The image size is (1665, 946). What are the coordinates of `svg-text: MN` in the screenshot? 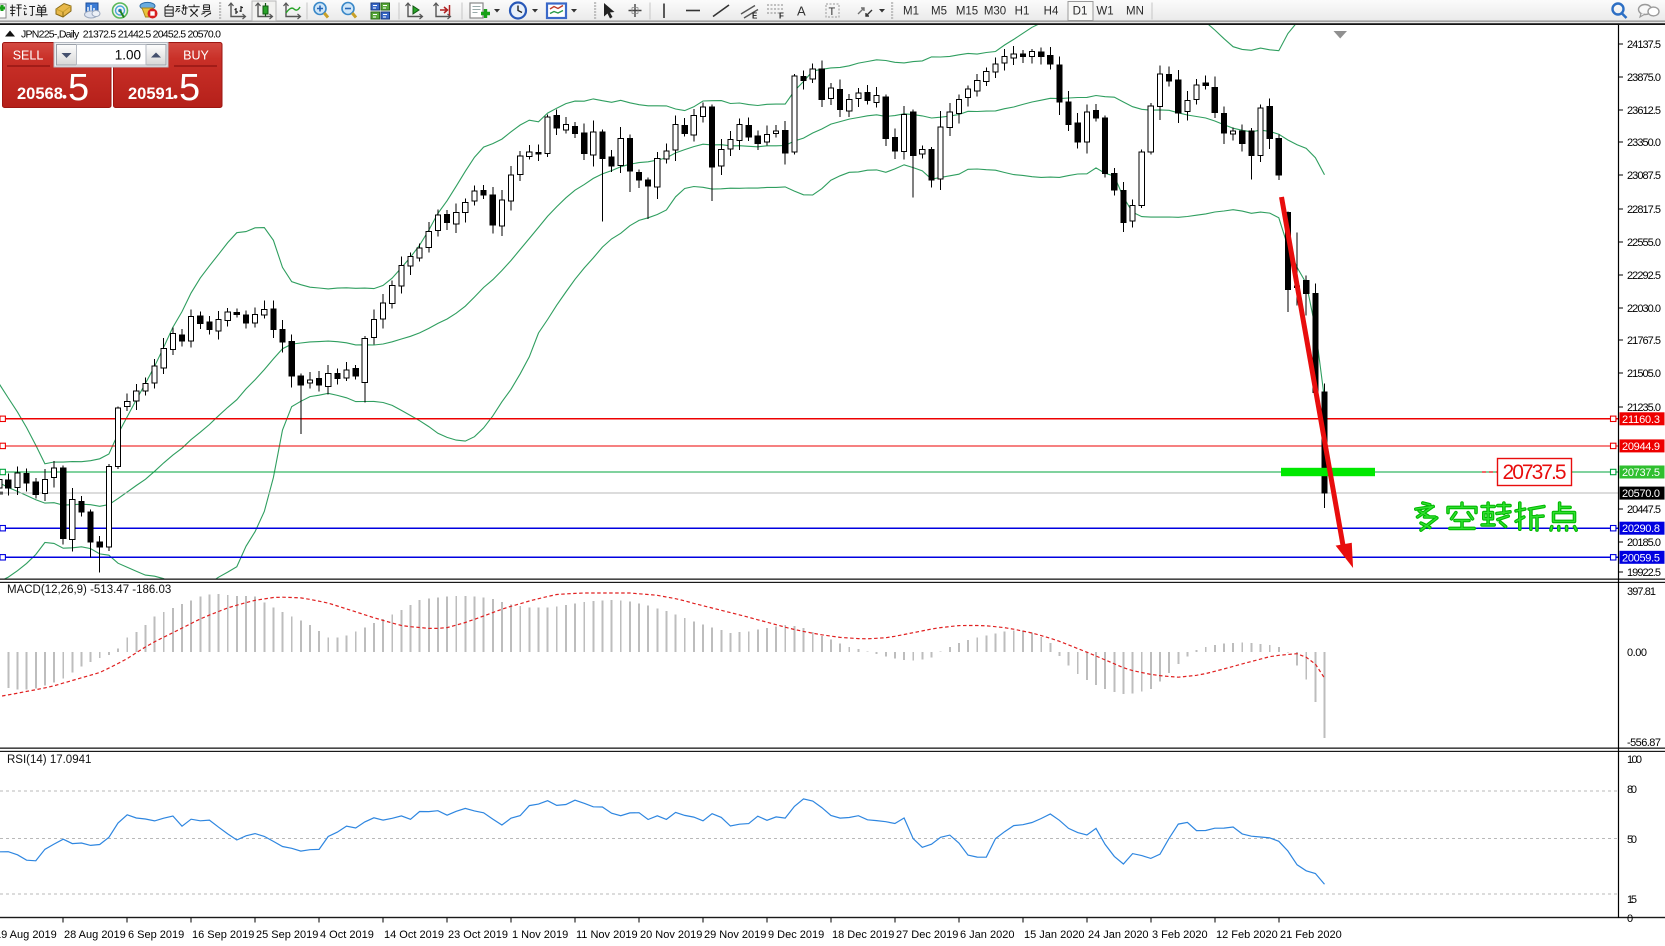 It's located at (1135, 12).